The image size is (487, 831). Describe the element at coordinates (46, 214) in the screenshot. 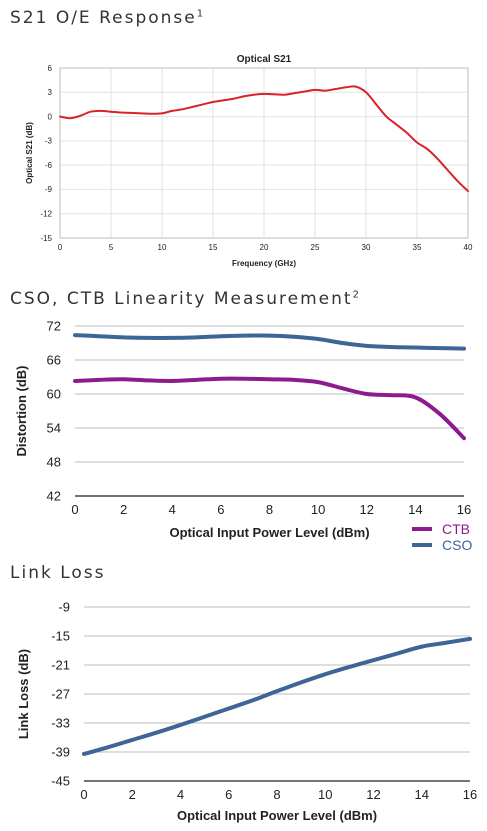

I see `y-tick-label: -12` at that location.